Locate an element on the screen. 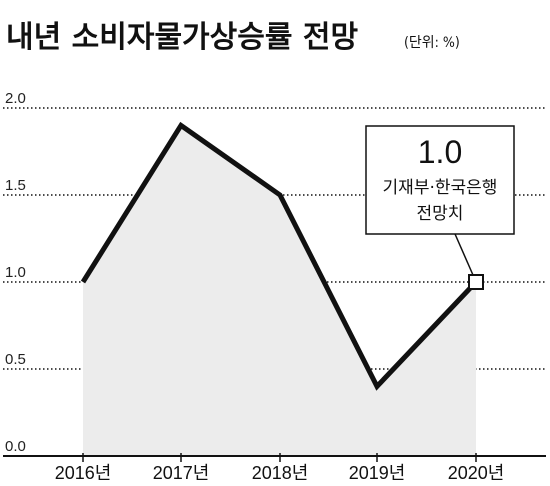 The image size is (550, 486). callout-label-line1: 기재부·한국은행 is located at coordinates (440, 188).